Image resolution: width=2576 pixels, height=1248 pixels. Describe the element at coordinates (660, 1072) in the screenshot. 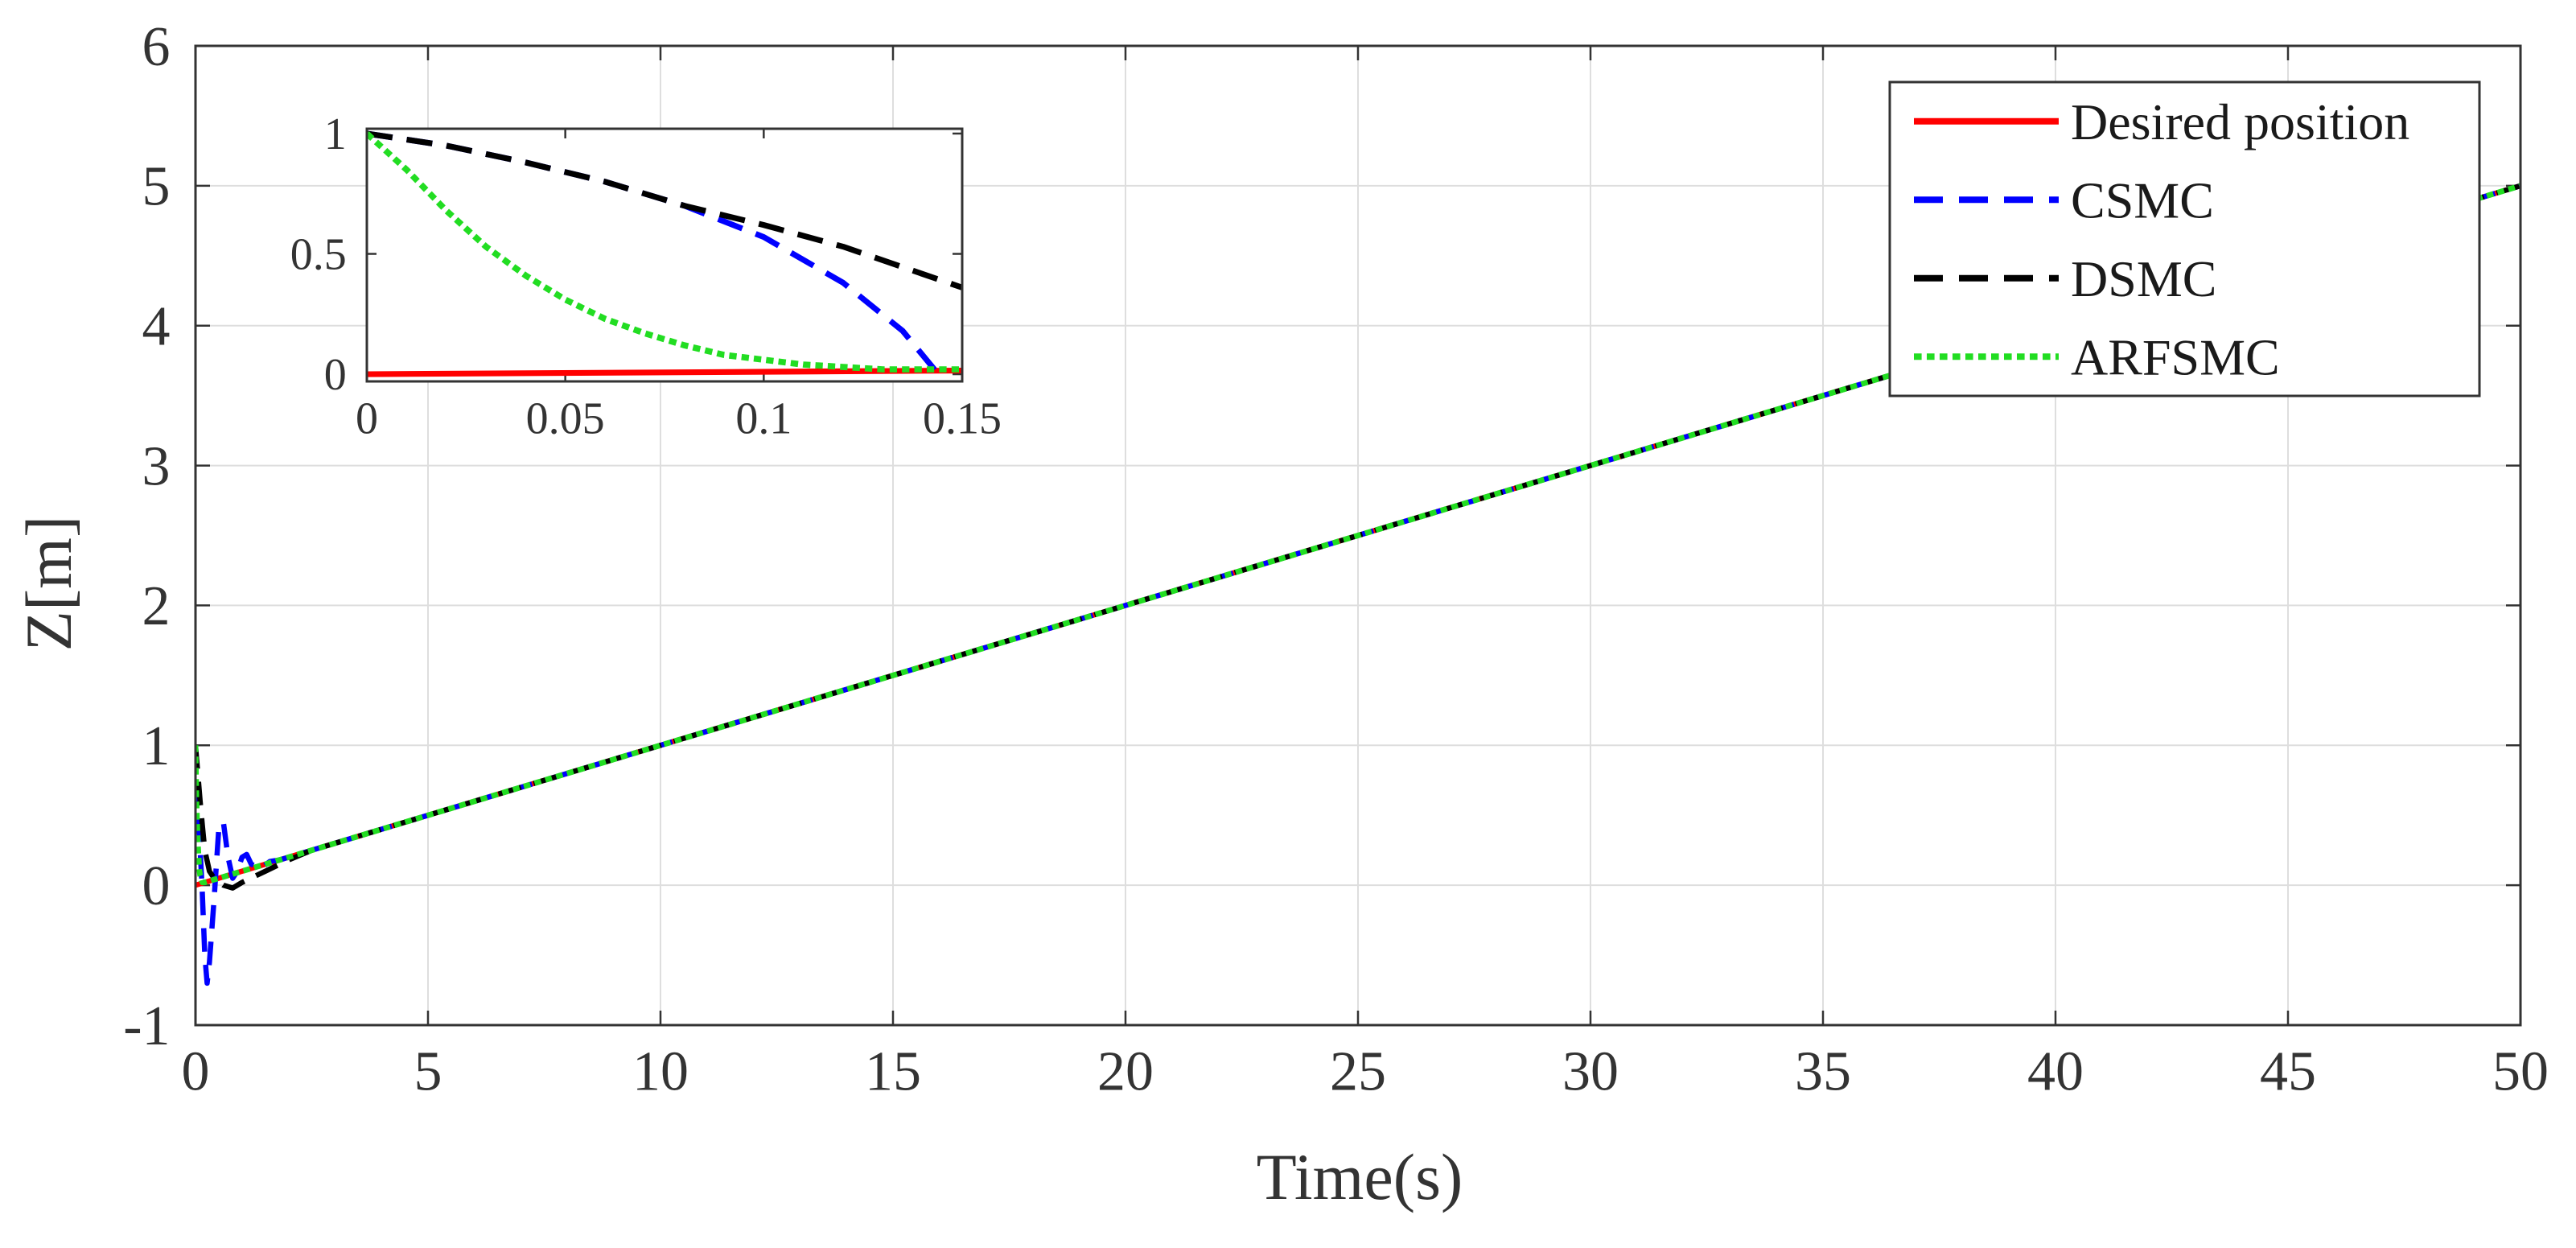

I see `x-tick-label: 10` at that location.